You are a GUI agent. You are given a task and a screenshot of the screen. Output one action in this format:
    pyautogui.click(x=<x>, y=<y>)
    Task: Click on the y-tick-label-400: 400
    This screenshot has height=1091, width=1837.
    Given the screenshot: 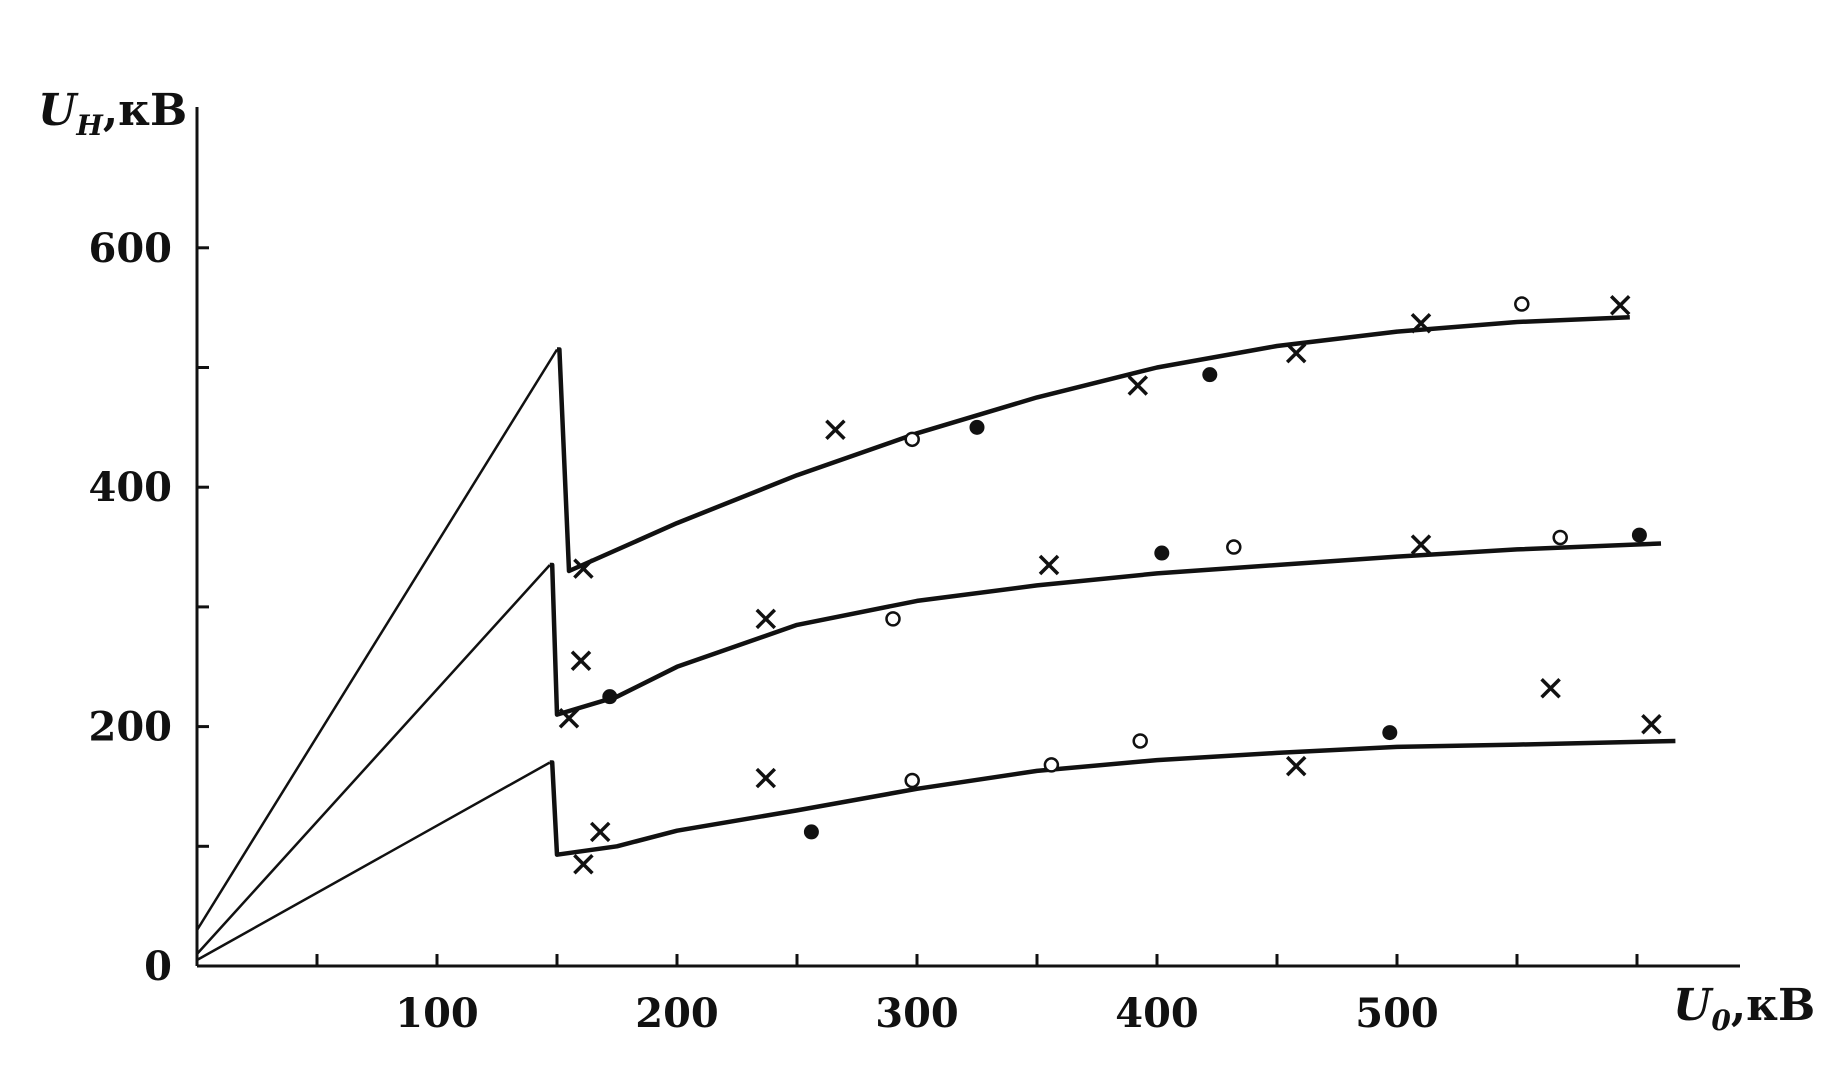 What is the action you would take?
    pyautogui.click(x=131, y=487)
    